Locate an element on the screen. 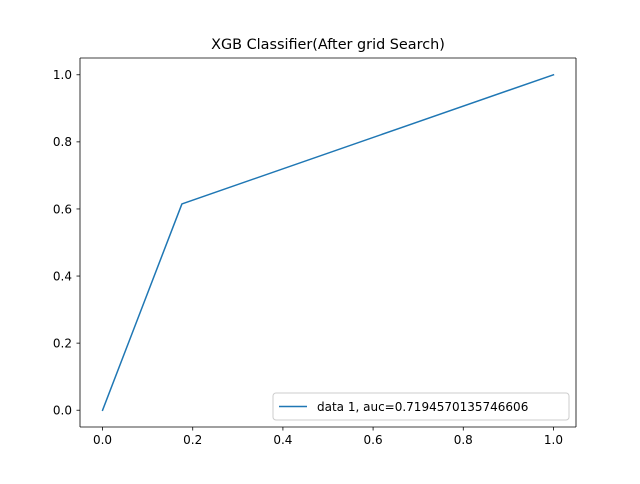 This screenshot has width=640, height=484. y-tick-label: 0.8 is located at coordinates (62, 142).